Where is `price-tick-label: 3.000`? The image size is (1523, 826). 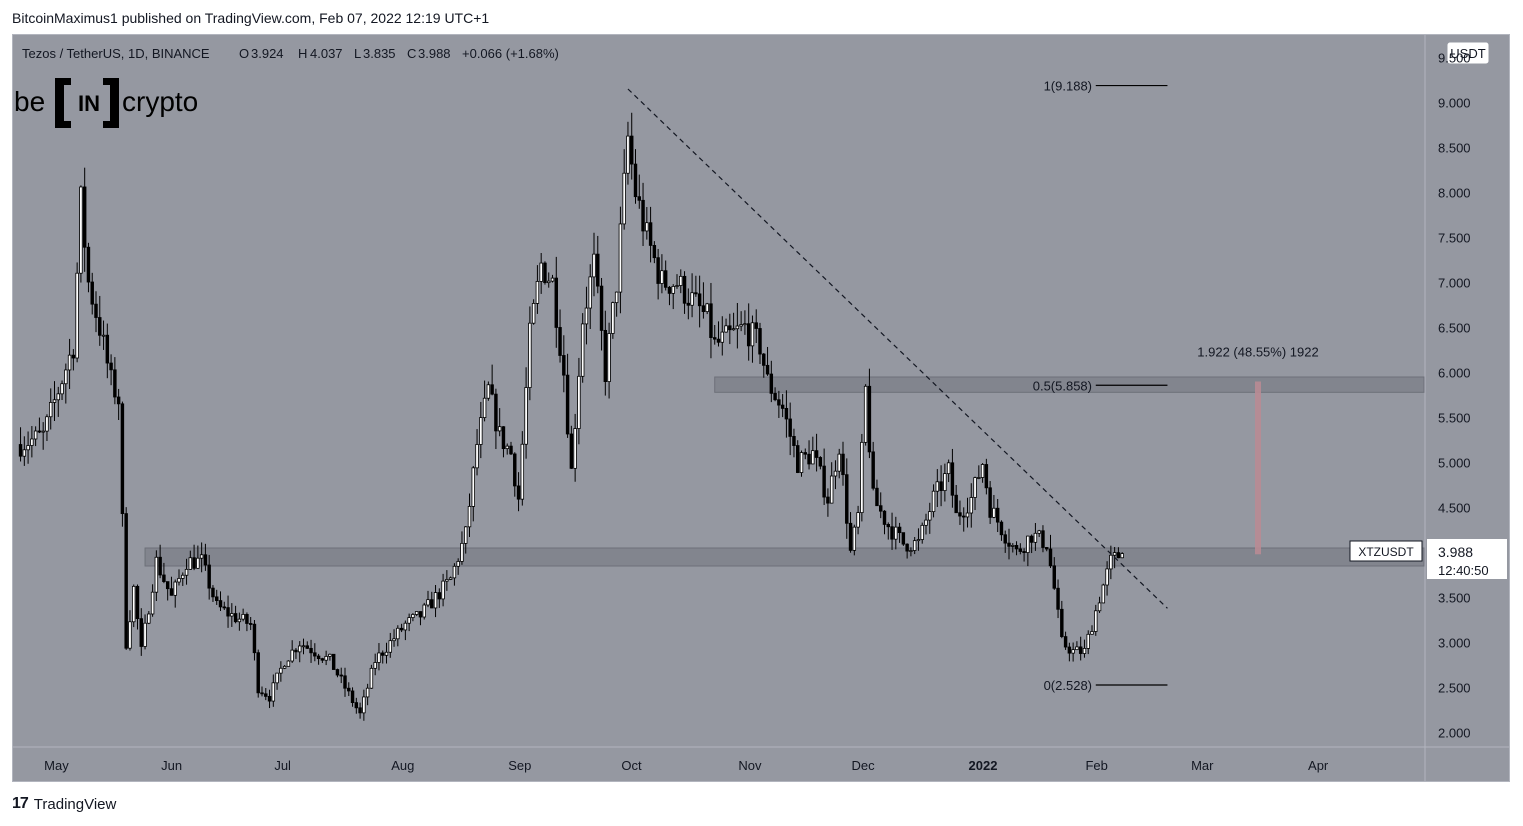 price-tick-label: 3.000 is located at coordinates (1454, 643).